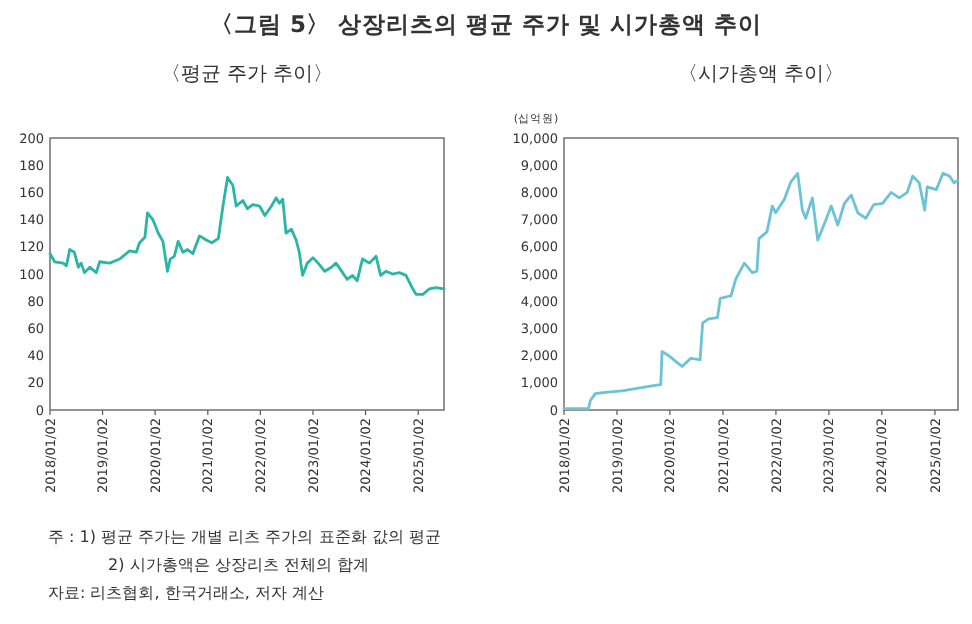  I want to click on line-series, so click(247, 236).